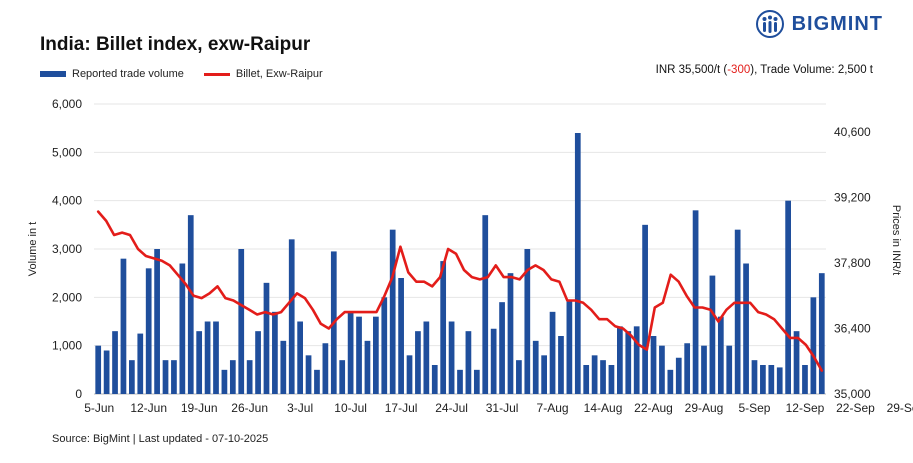  Describe the element at coordinates (603, 408) in the screenshot. I see `x-tick-label: 14-Aug` at that location.